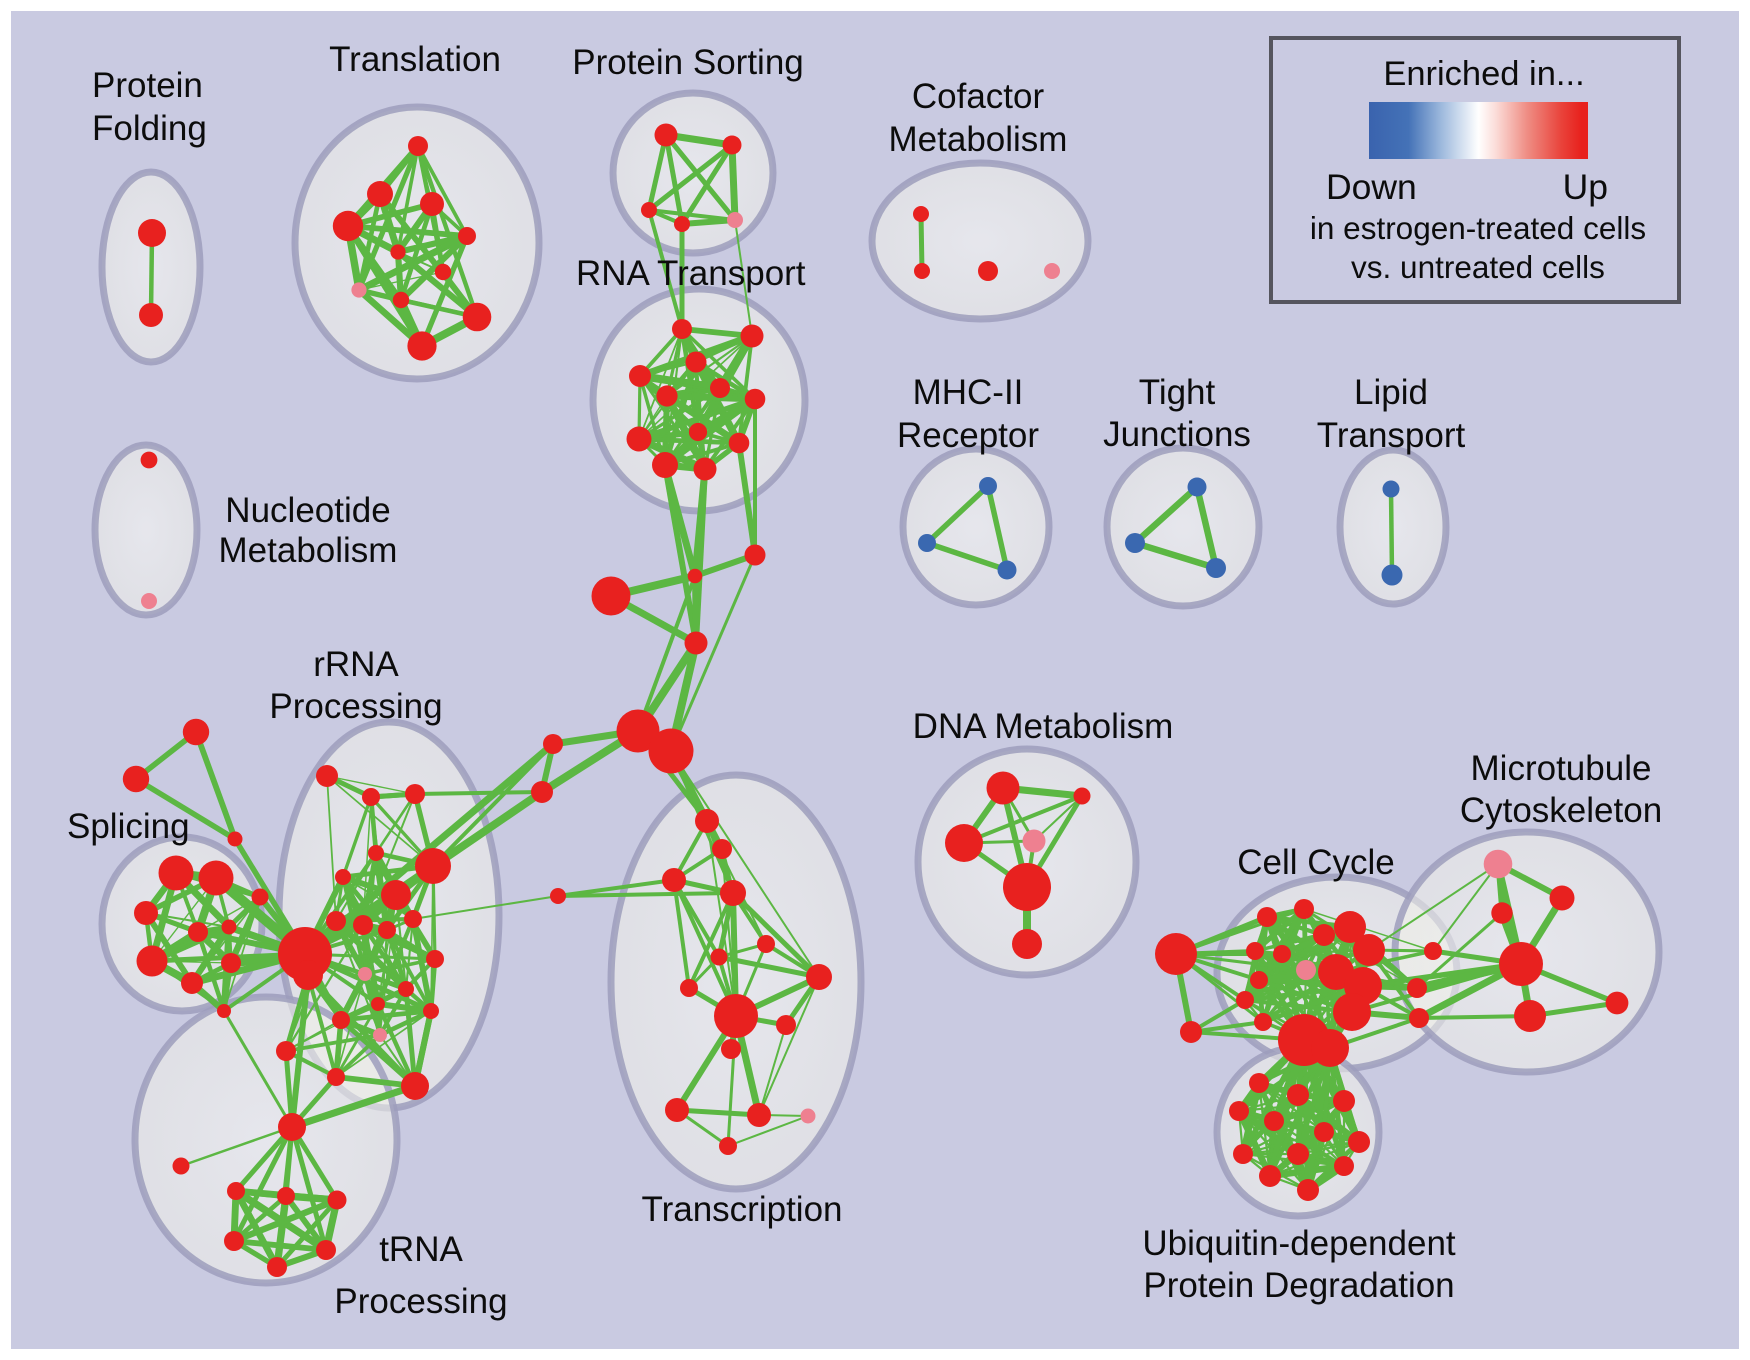 The height and width of the screenshot is (1360, 1750). I want to click on svg-text: Receptor, so click(968, 435).